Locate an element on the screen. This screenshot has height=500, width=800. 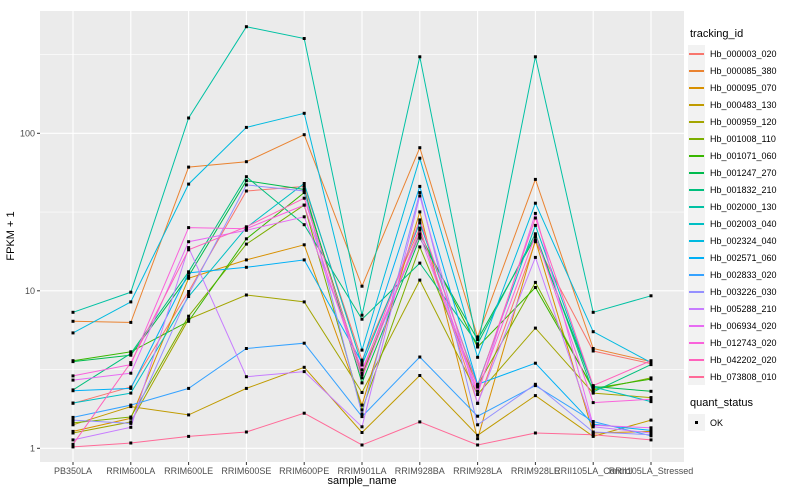
legend-entry: Hb_002000_130 is located at coordinates (744, 206).